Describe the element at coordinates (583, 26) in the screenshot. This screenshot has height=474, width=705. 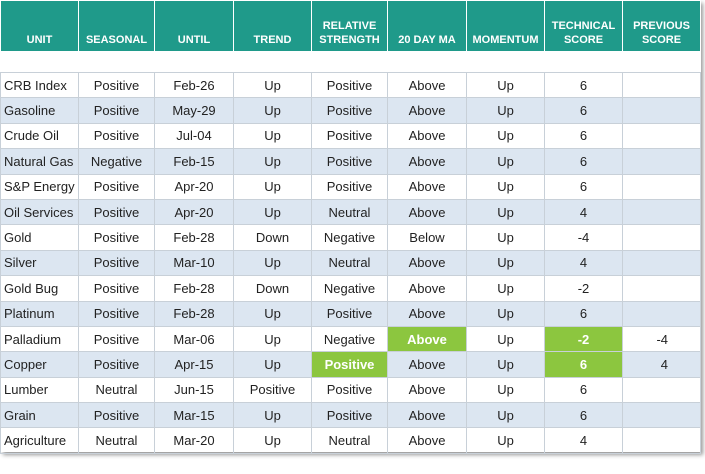
I see `header-cell: TECHNICAL SCORE` at that location.